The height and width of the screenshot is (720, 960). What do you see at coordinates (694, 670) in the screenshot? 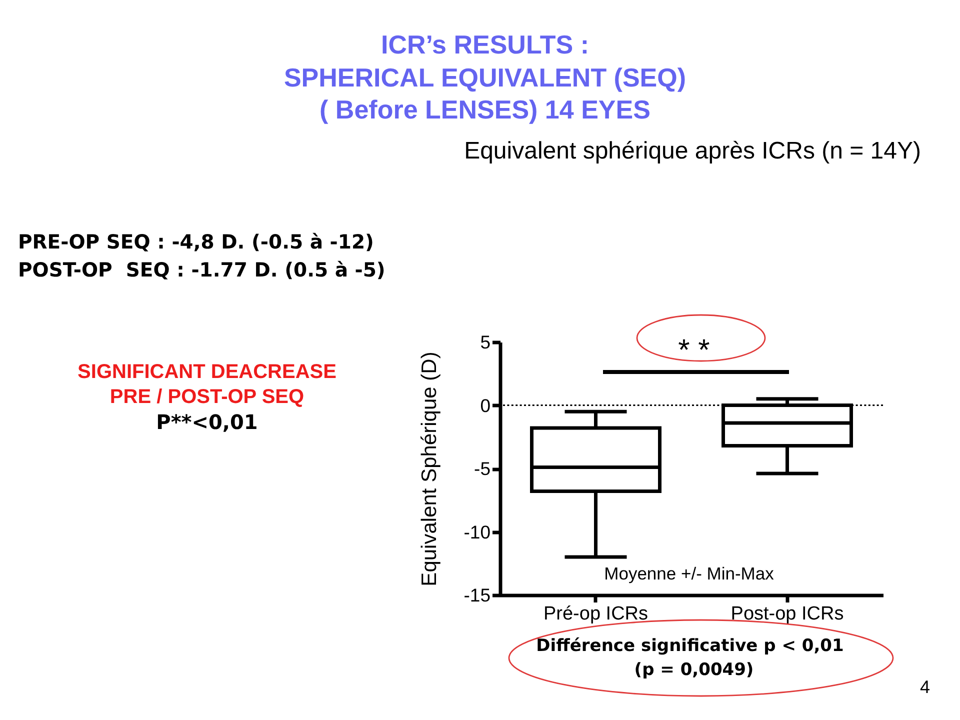
I see `text: (p = 0,0049)` at bounding box center [694, 670].